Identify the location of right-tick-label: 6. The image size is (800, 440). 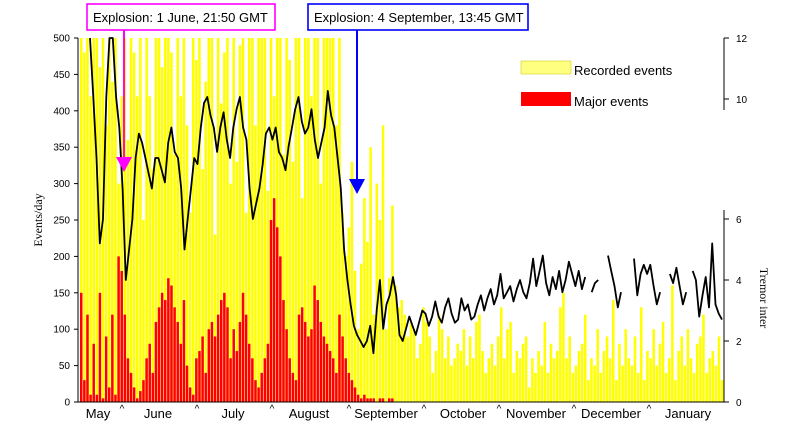
(739, 220).